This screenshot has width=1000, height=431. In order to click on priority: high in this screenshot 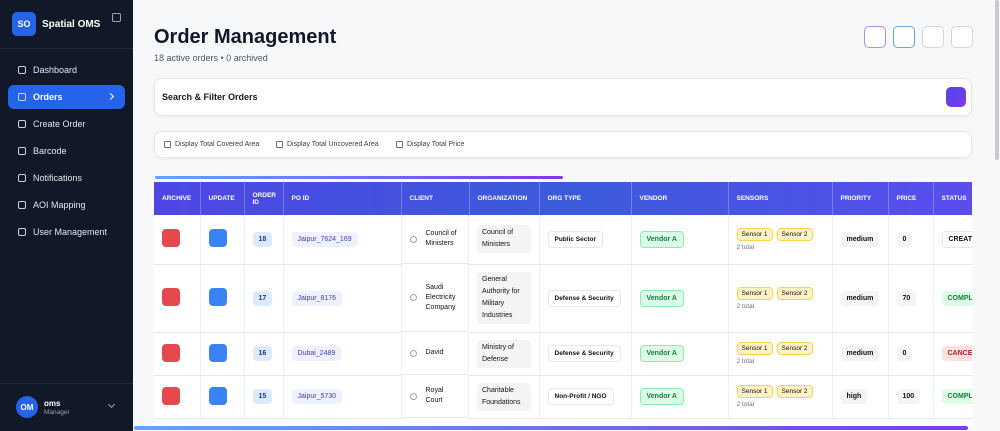, I will do `click(854, 396)`.